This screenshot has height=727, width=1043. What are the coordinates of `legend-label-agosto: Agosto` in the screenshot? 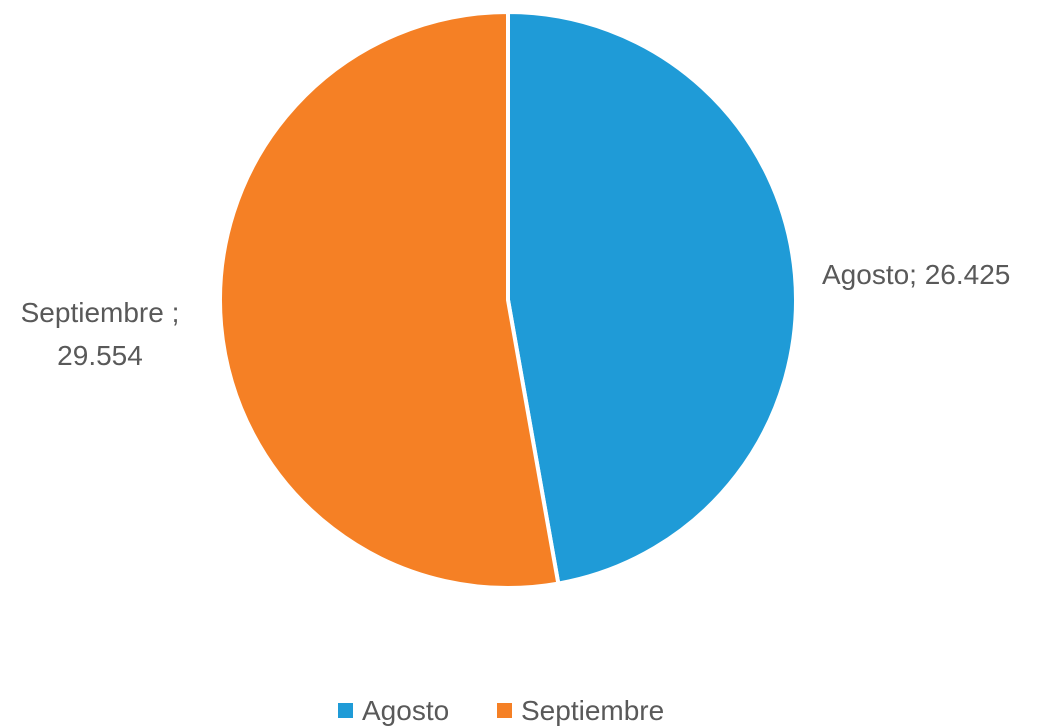 It's located at (405, 710).